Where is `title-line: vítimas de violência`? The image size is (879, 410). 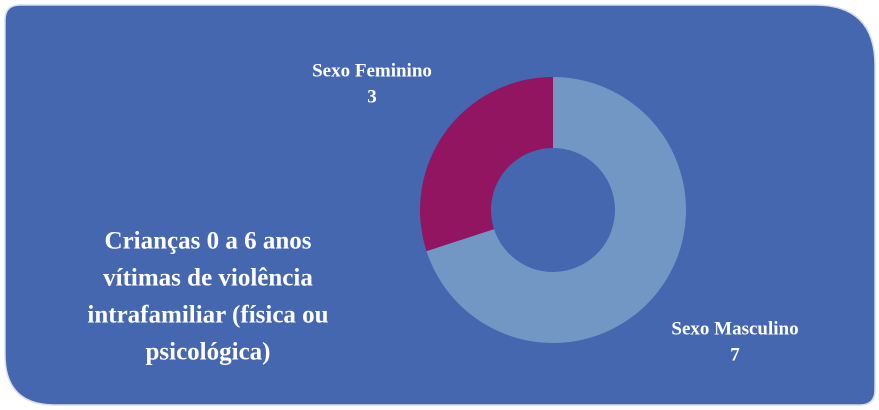
title-line: vítimas de violência is located at coordinates (208, 278).